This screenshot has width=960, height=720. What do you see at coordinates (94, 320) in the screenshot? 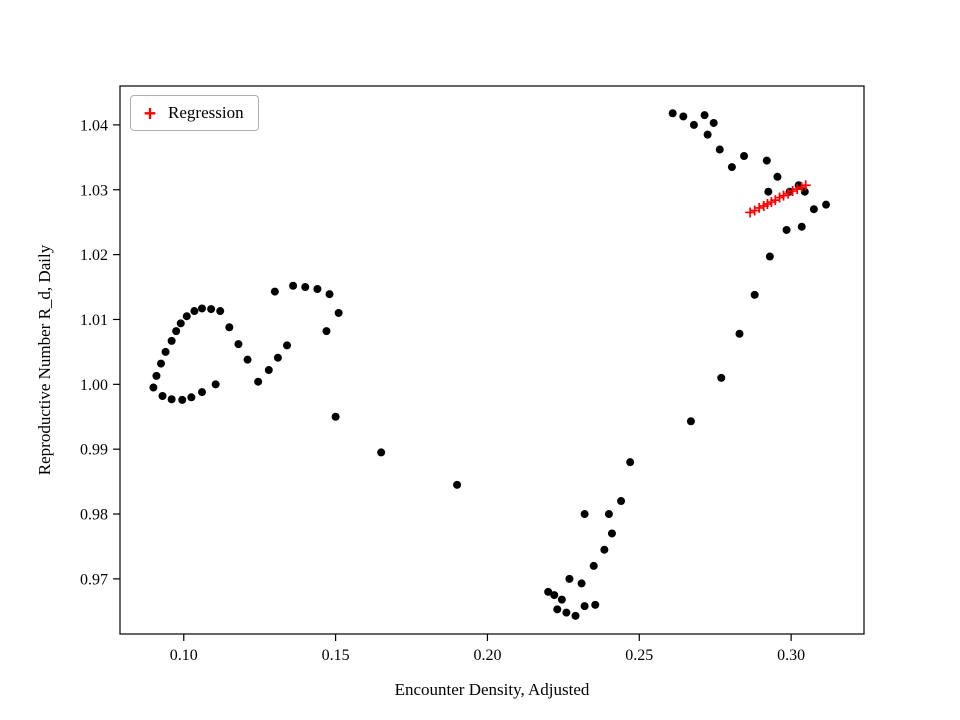
I see `y-tick-label: 1.01` at bounding box center [94, 320].